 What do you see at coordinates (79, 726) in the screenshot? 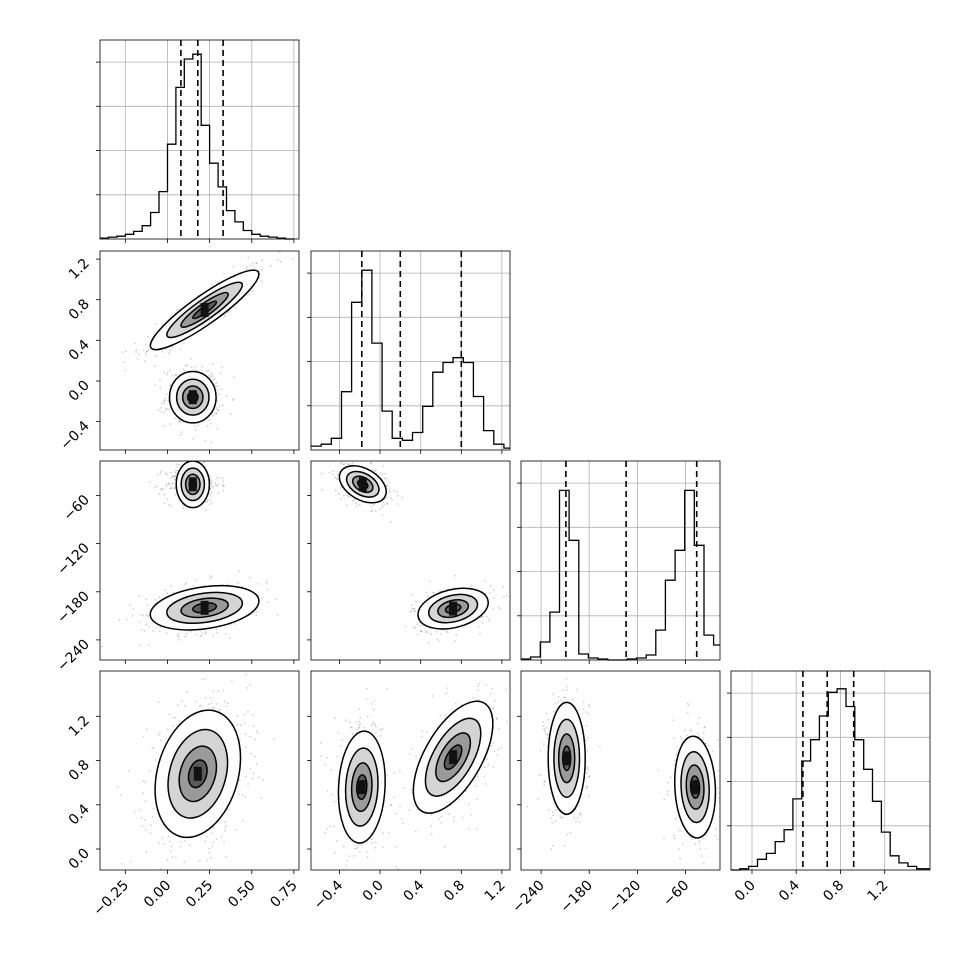
I see `y-tick-label: 1.2` at bounding box center [79, 726].